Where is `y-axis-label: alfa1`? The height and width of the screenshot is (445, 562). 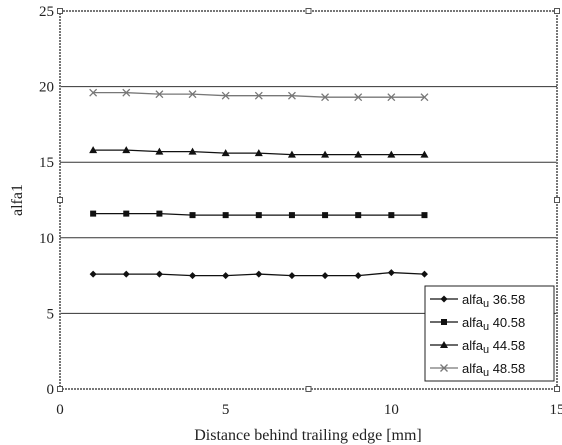 y-axis-label: alfa1 is located at coordinates (17, 200).